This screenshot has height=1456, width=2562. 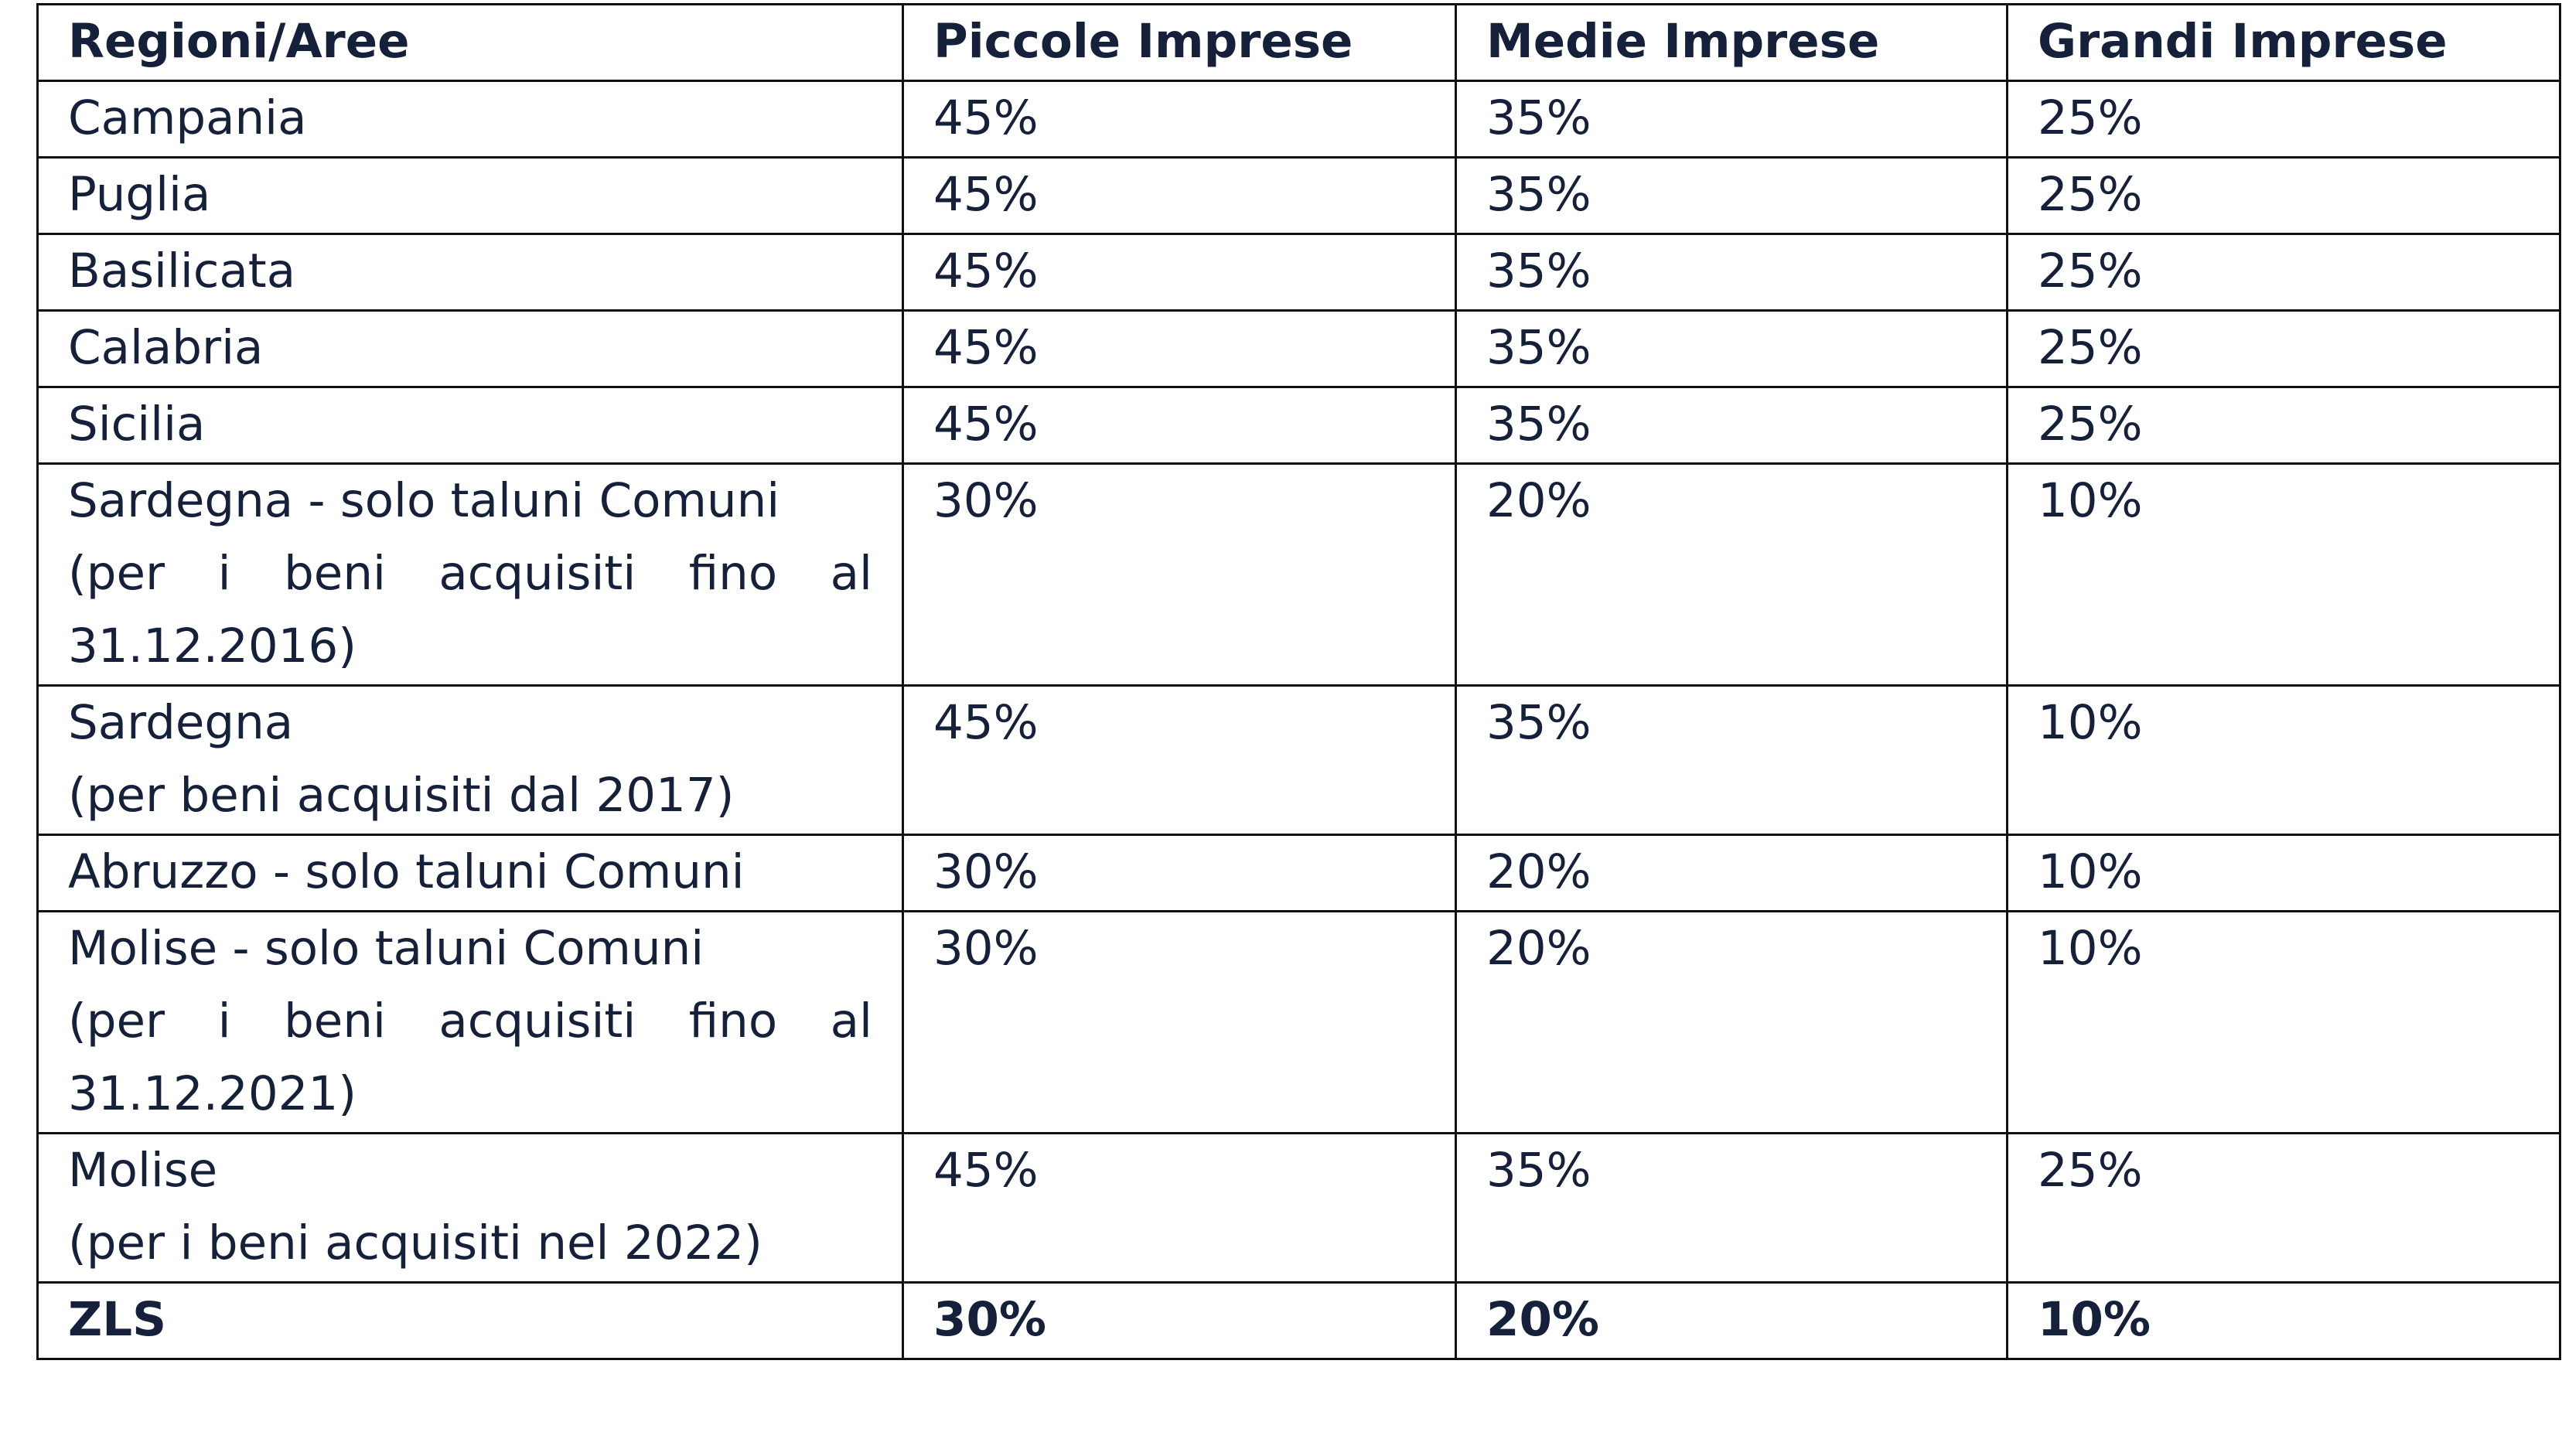 What do you see at coordinates (470, 1321) in the screenshot?
I see `region-cell: ZLS` at bounding box center [470, 1321].